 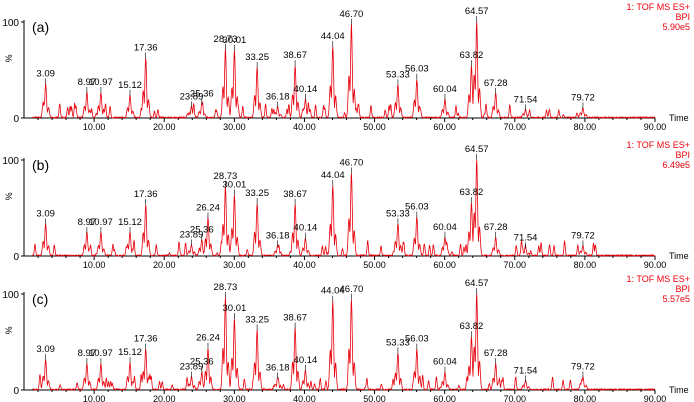 I want to click on peak-label: 30.01, so click(x=235, y=40).